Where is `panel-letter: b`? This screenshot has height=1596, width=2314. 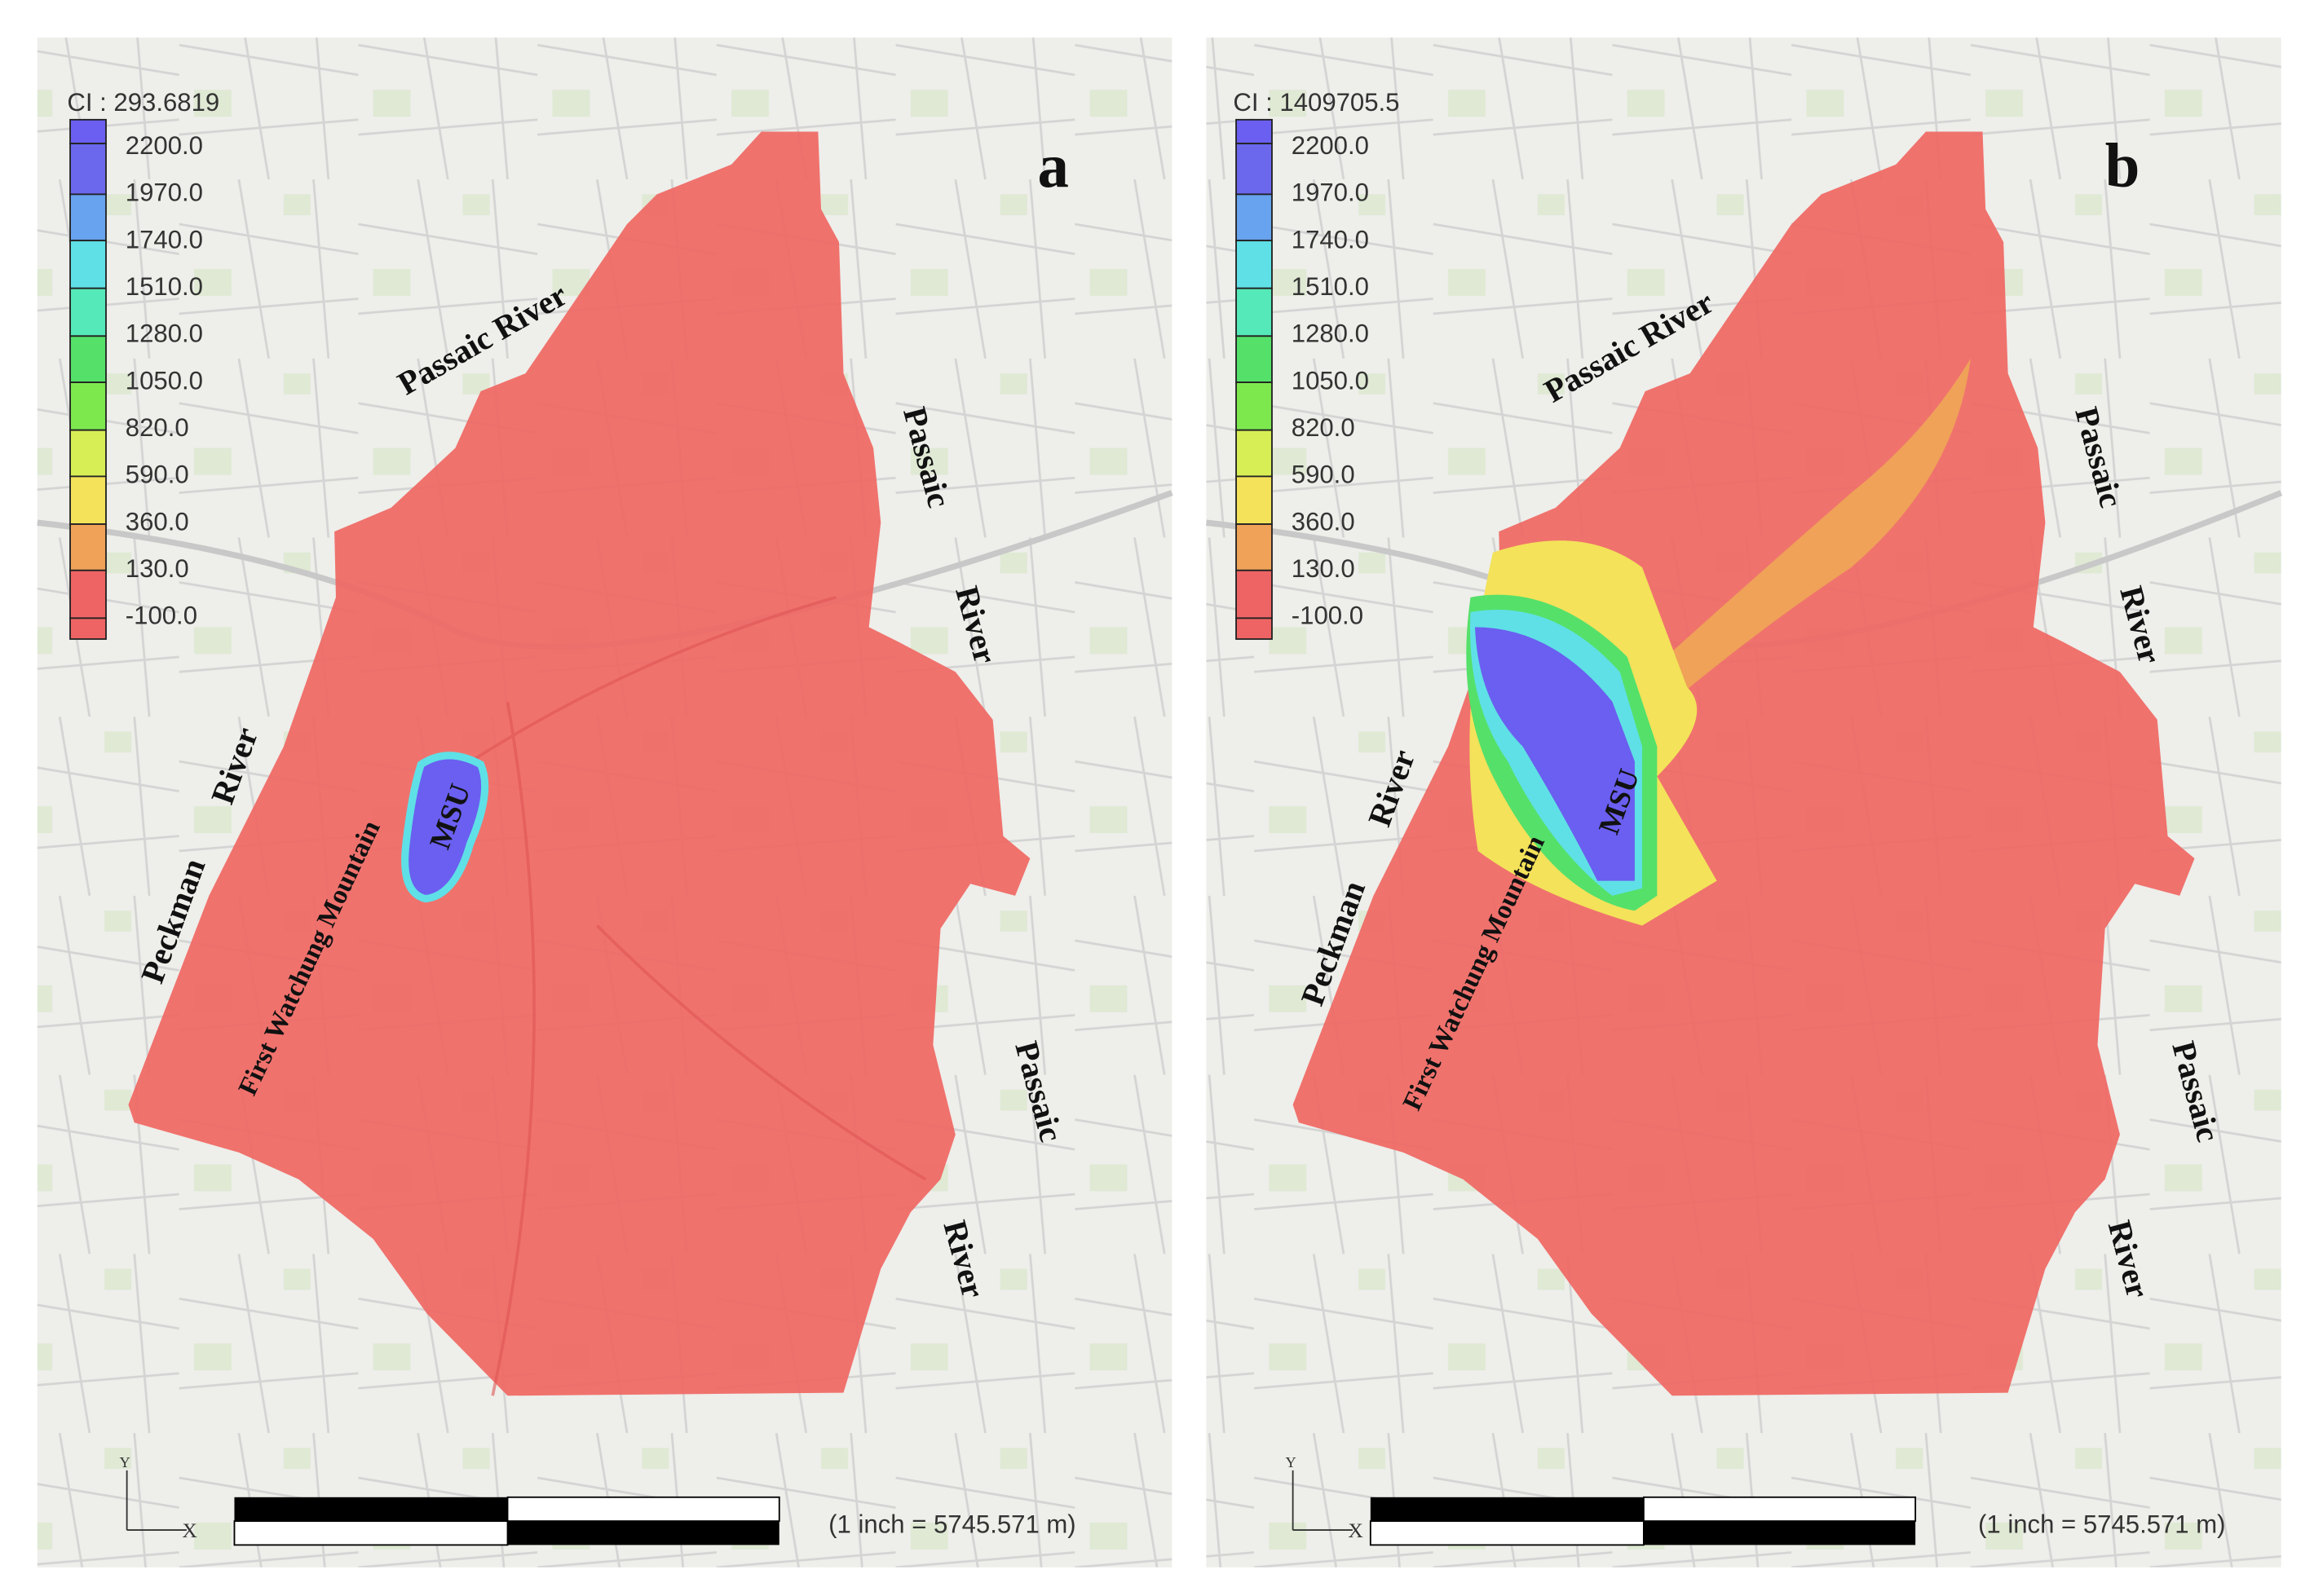 panel-letter: b is located at coordinates (2122, 165).